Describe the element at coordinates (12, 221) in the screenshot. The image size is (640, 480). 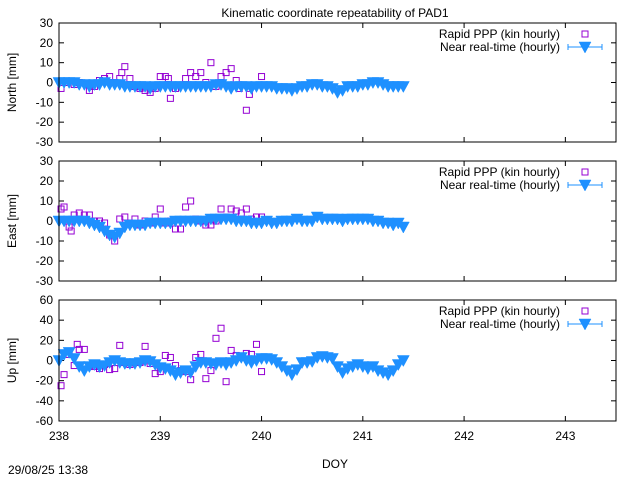
I see `y-axis-label: East [mm]` at that location.